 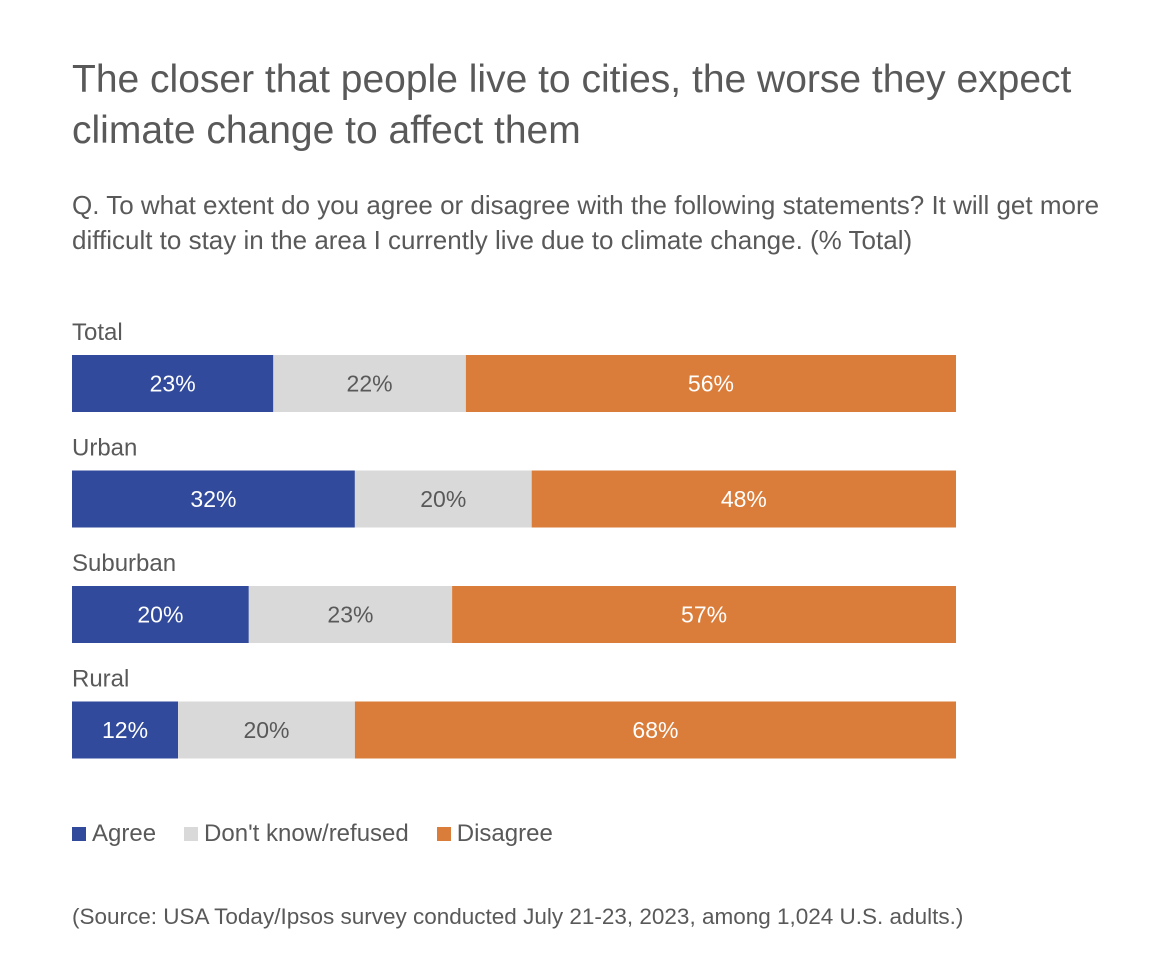 I want to click on category-label: Suburban, so click(x=124, y=563).